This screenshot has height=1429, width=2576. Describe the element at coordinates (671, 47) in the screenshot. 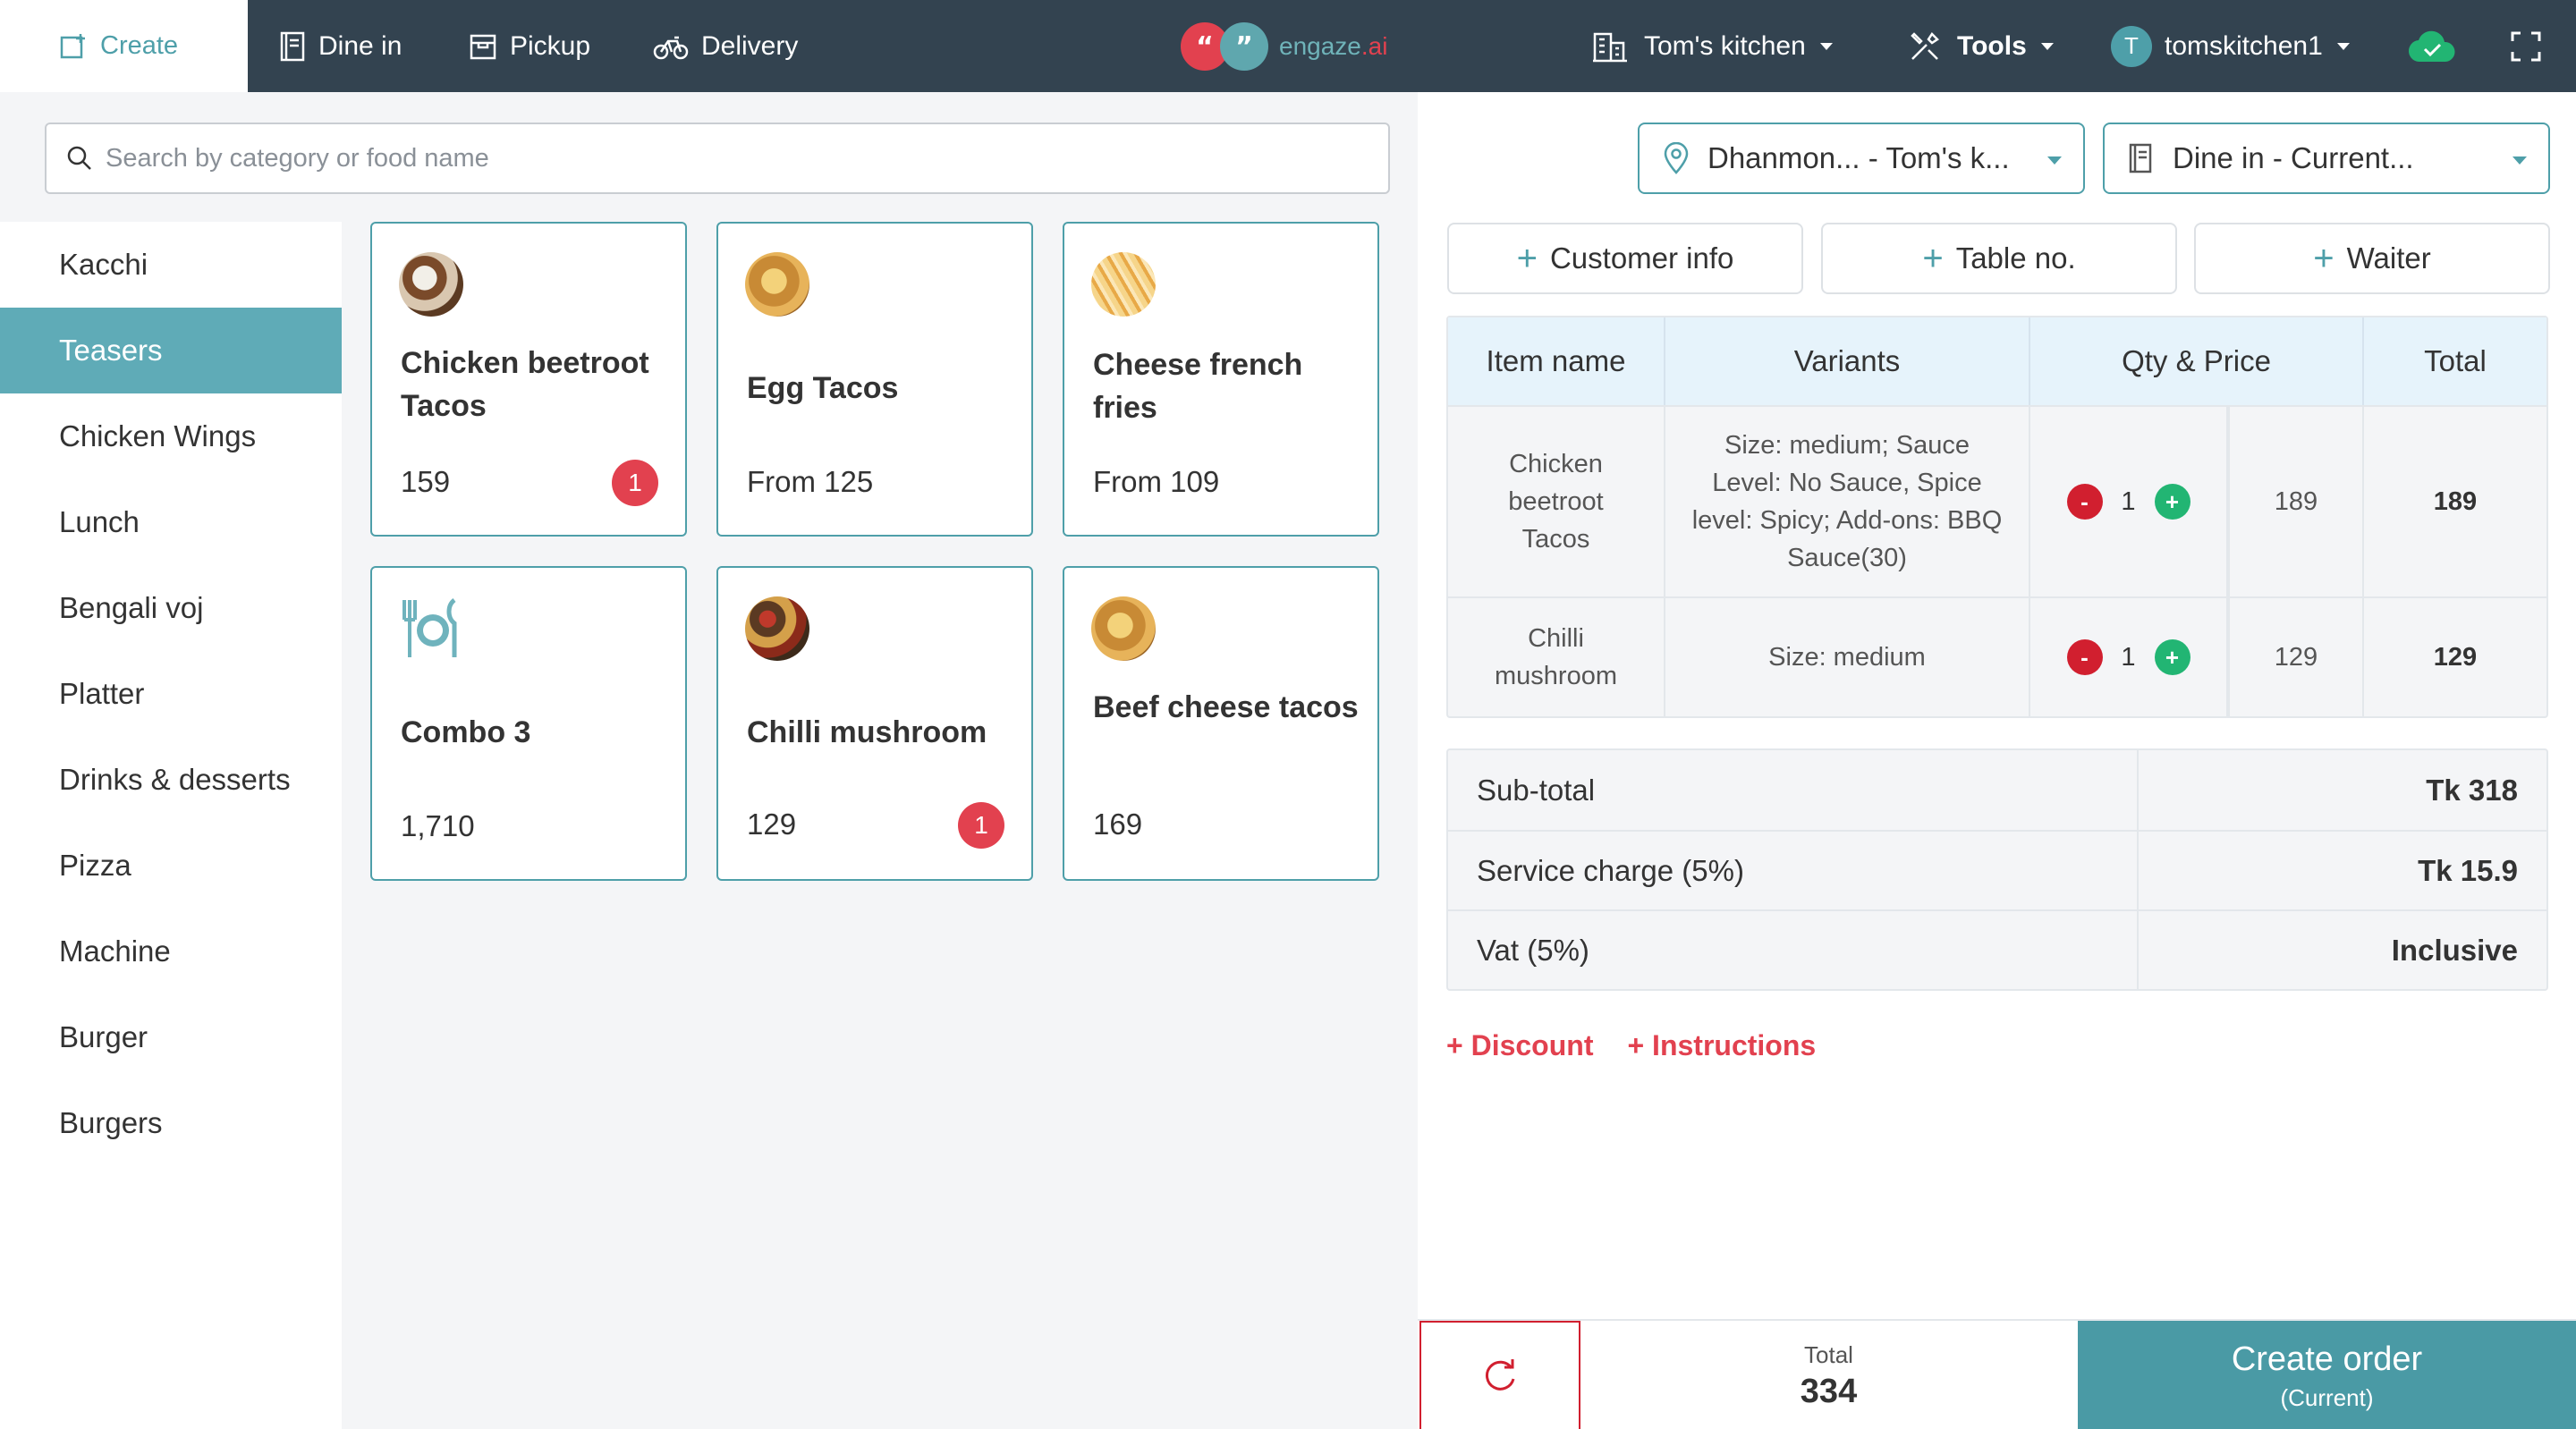

I see `bicycle-icon` at that location.